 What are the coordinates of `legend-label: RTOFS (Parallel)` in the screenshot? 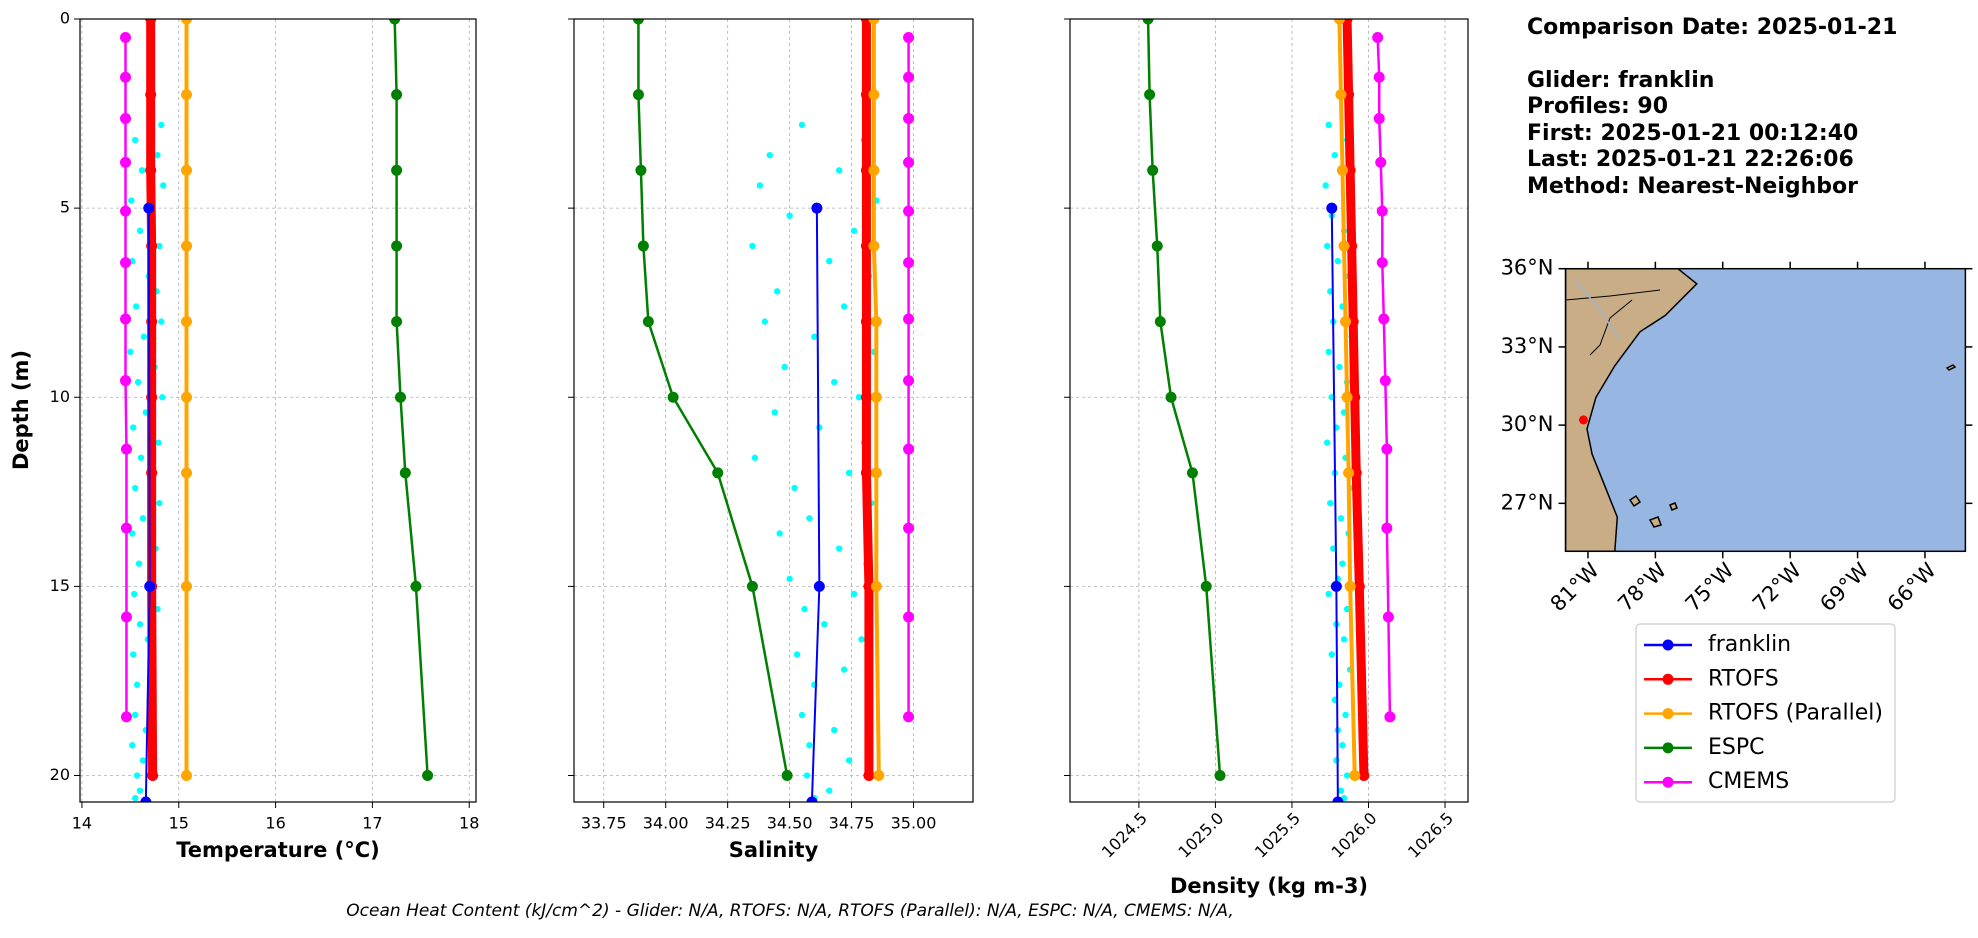 It's located at (1795, 713).